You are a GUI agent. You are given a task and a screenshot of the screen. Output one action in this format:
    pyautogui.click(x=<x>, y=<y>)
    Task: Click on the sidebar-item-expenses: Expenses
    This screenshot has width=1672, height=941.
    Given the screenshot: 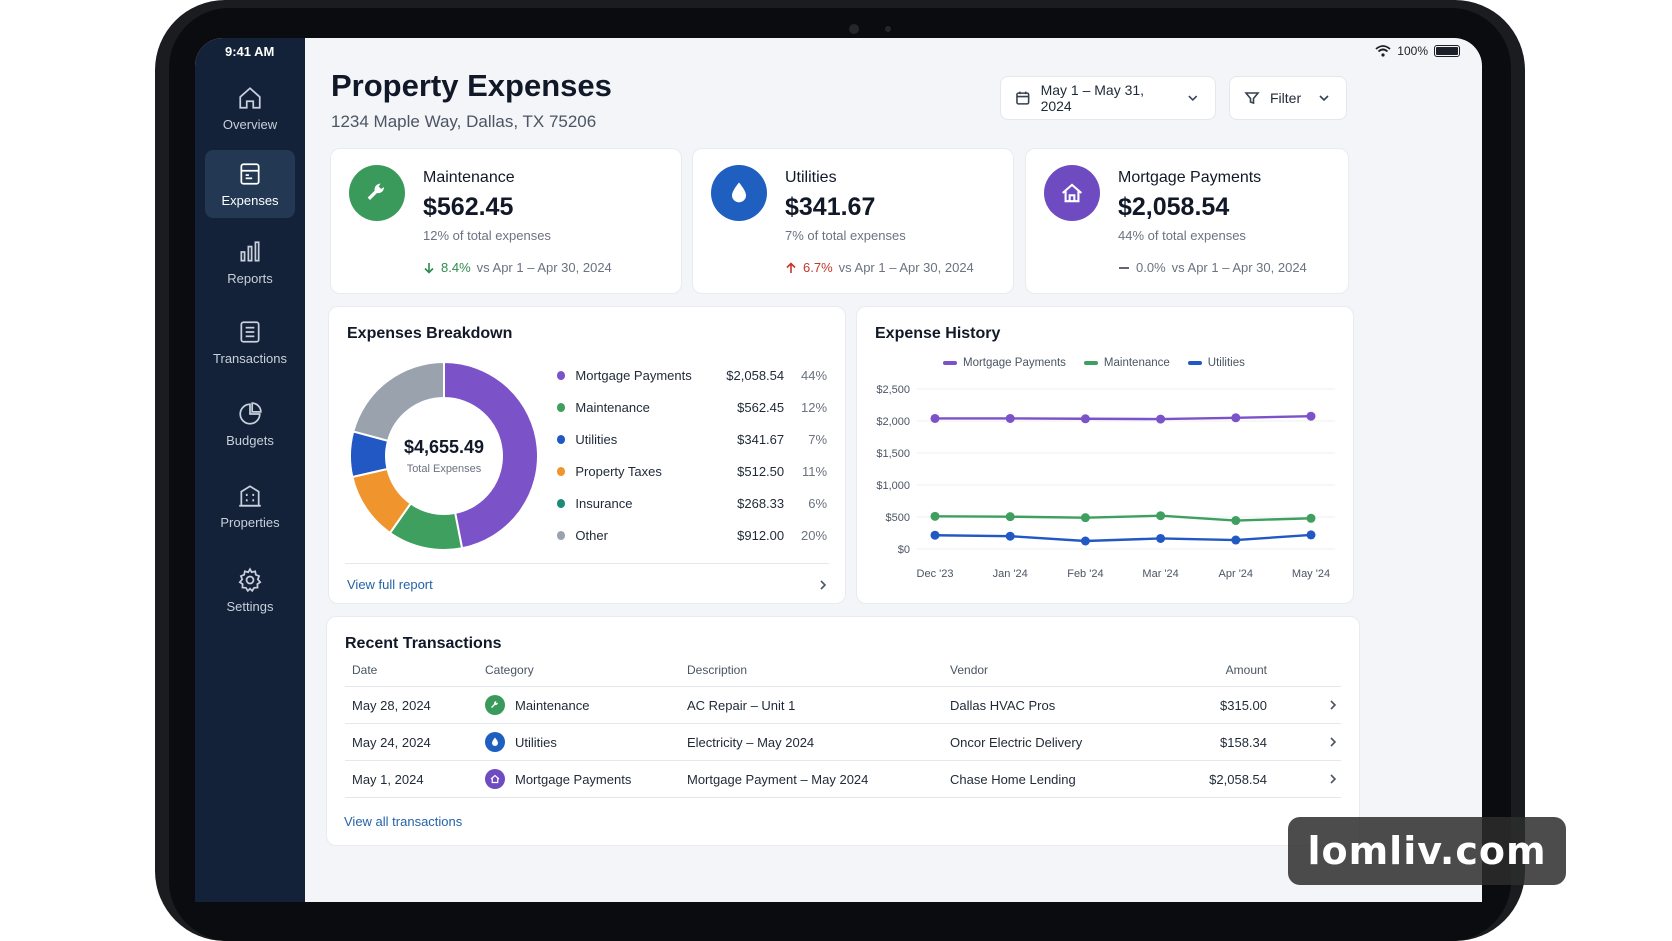 What is the action you would take?
    pyautogui.click(x=250, y=184)
    